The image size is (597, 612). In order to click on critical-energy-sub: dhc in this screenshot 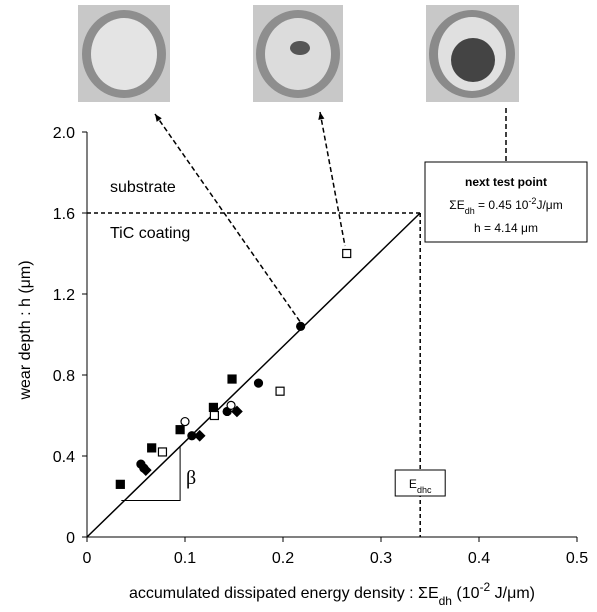, I will do `click(424, 490)`.